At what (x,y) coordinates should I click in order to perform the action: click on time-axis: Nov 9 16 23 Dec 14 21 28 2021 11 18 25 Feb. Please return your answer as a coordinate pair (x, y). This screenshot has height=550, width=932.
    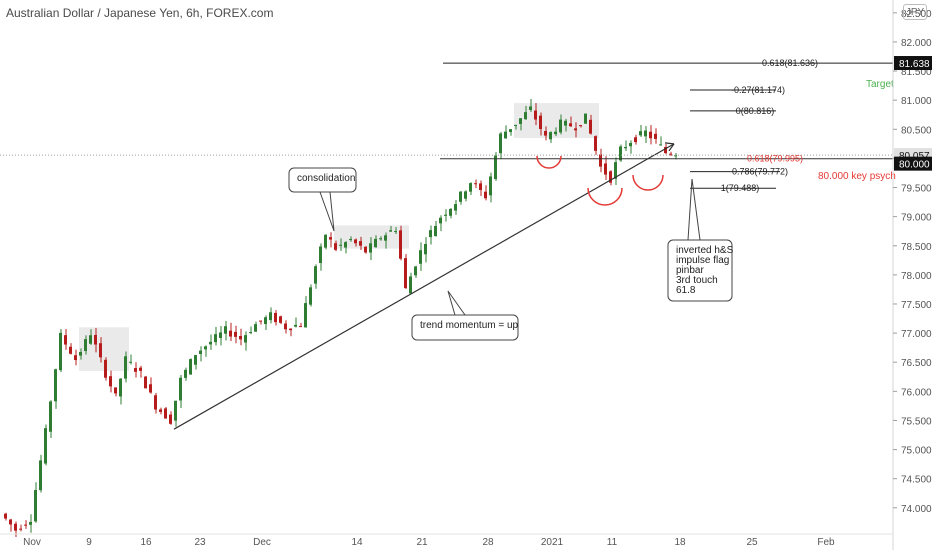
    Looking at the image, I should click on (446, 540).